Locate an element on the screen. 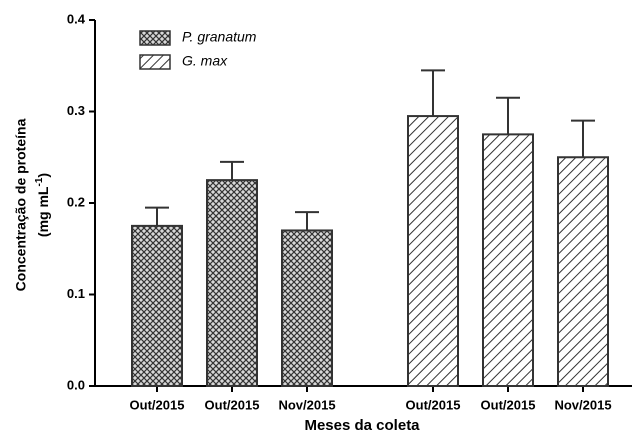  y-tick-label: 0.0 is located at coordinates (76, 384).